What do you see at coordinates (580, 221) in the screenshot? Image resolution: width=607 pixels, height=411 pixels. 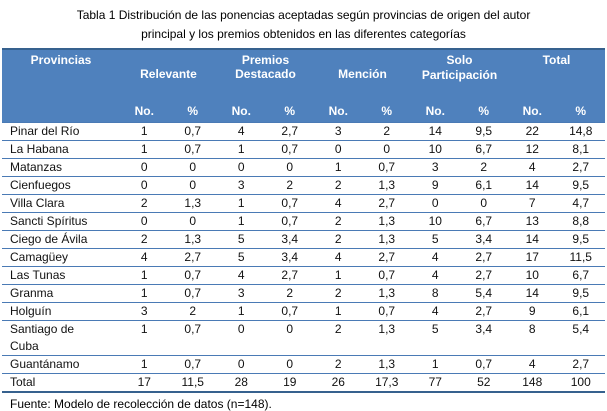 I see `cell-value: 8,8` at bounding box center [580, 221].